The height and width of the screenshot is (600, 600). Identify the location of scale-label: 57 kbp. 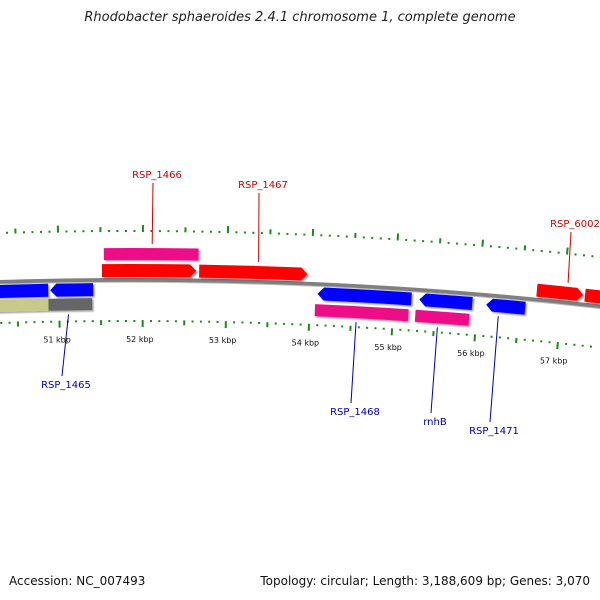
(554, 361).